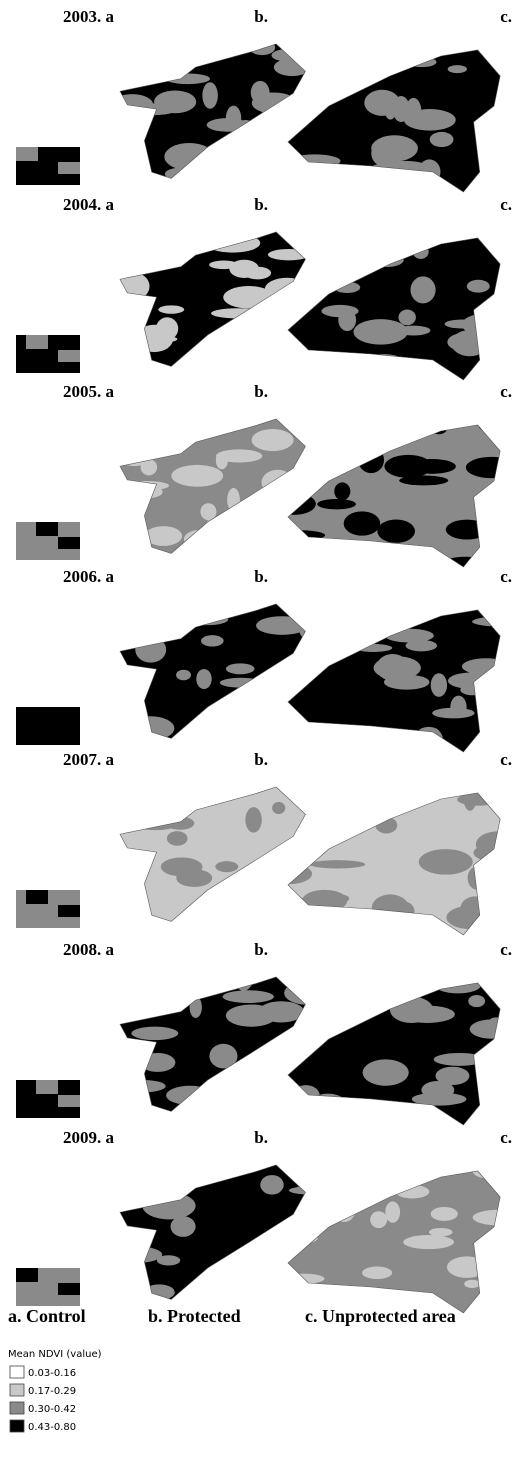 This screenshot has height=1475, width=514. I want to click on legend-label: 0.43-0.80, so click(52, 1427).